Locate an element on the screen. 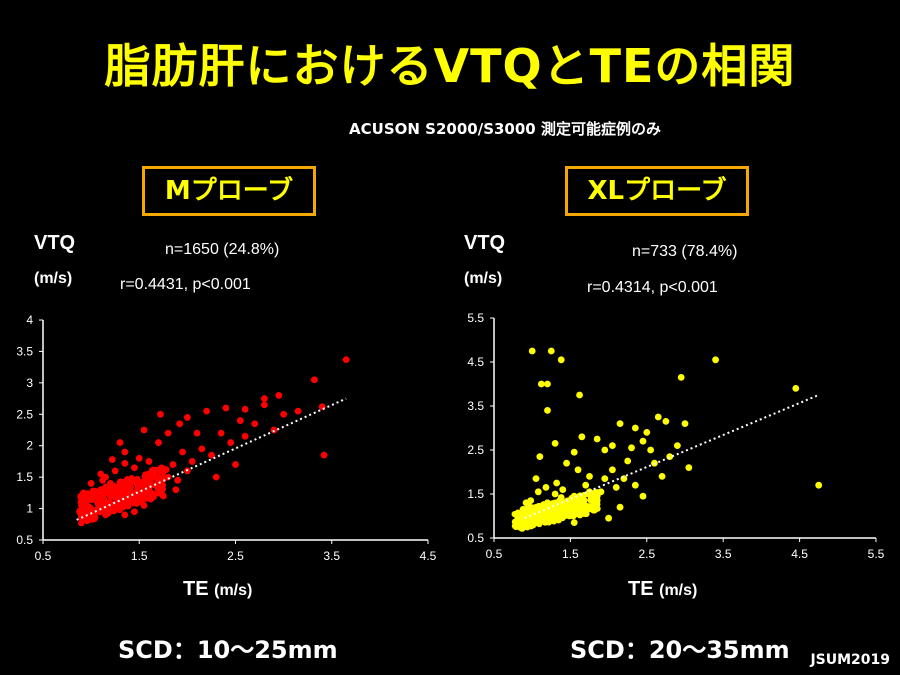  x-tick-label: 1.5 is located at coordinates (139, 556).